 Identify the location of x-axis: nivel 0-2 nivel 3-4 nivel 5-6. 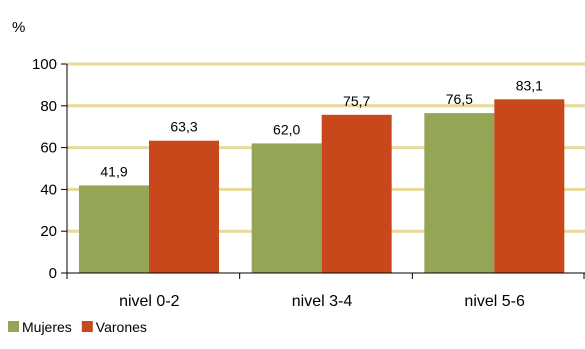
(325, 291).